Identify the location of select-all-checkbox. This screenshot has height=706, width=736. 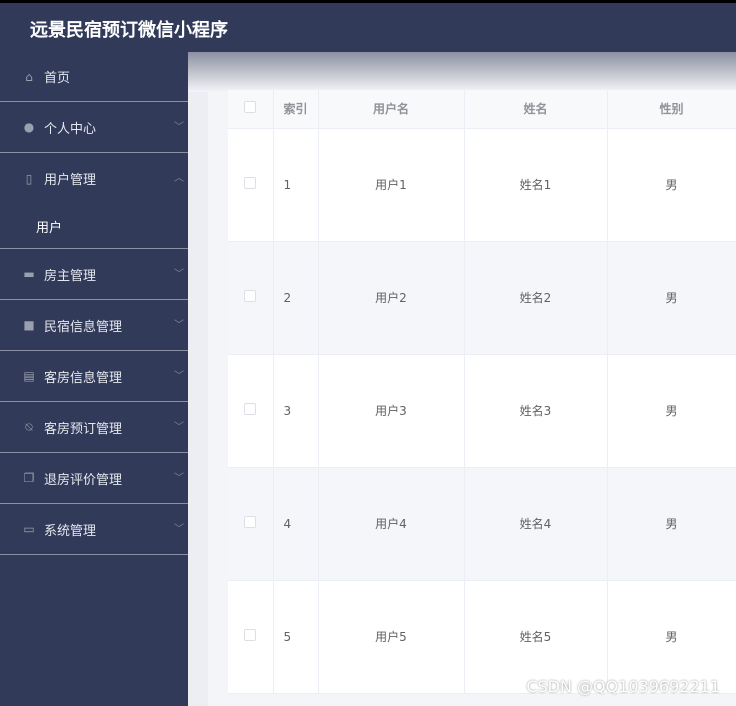
(250, 107).